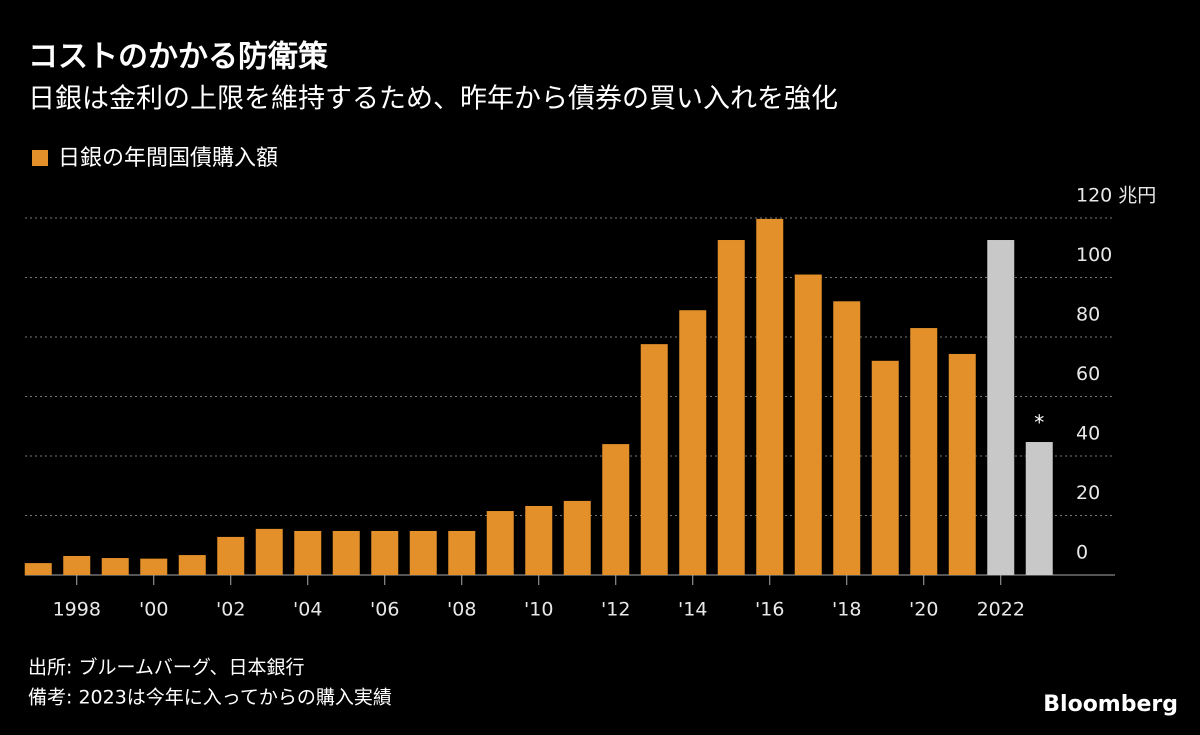 This screenshot has width=1200, height=735. Describe the element at coordinates (769, 610) in the screenshot. I see `x-tick-label: '16` at that location.